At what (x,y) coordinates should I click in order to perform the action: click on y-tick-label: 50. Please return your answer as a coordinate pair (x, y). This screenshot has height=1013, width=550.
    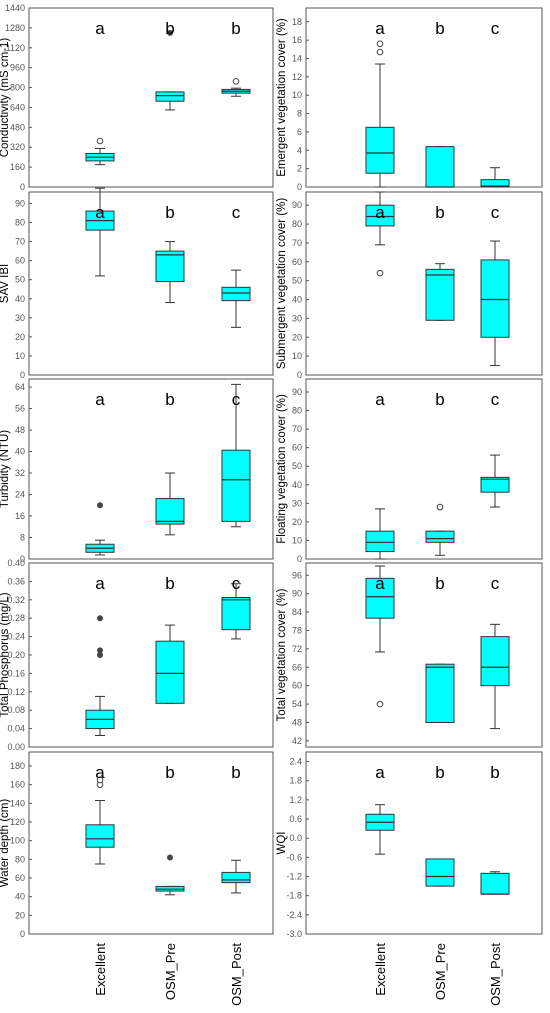
    Looking at the image, I should click on (297, 466).